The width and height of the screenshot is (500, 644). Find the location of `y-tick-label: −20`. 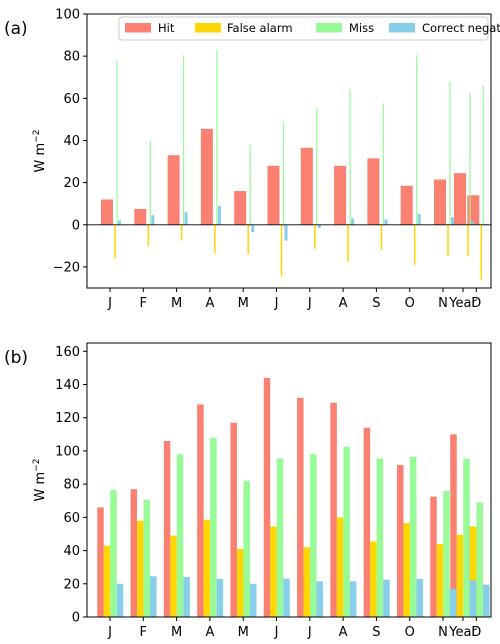

y-tick-label: −20 is located at coordinates (66, 267).